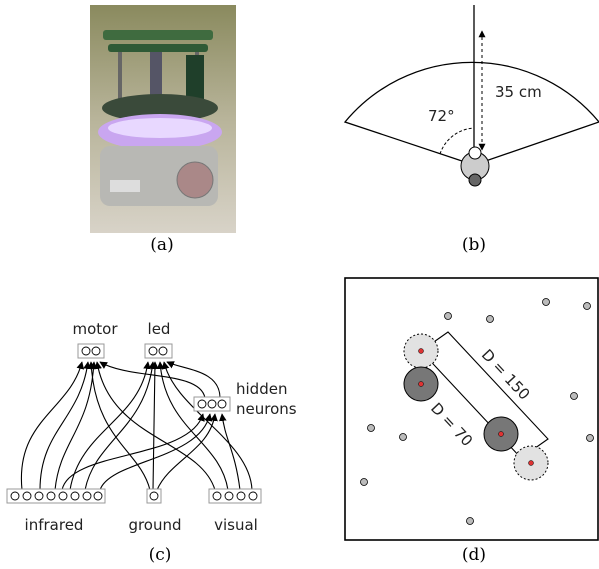 The height and width of the screenshot is (569, 599). Describe the element at coordinates (159, 329) in the screenshot. I see `led-label: led` at that location.